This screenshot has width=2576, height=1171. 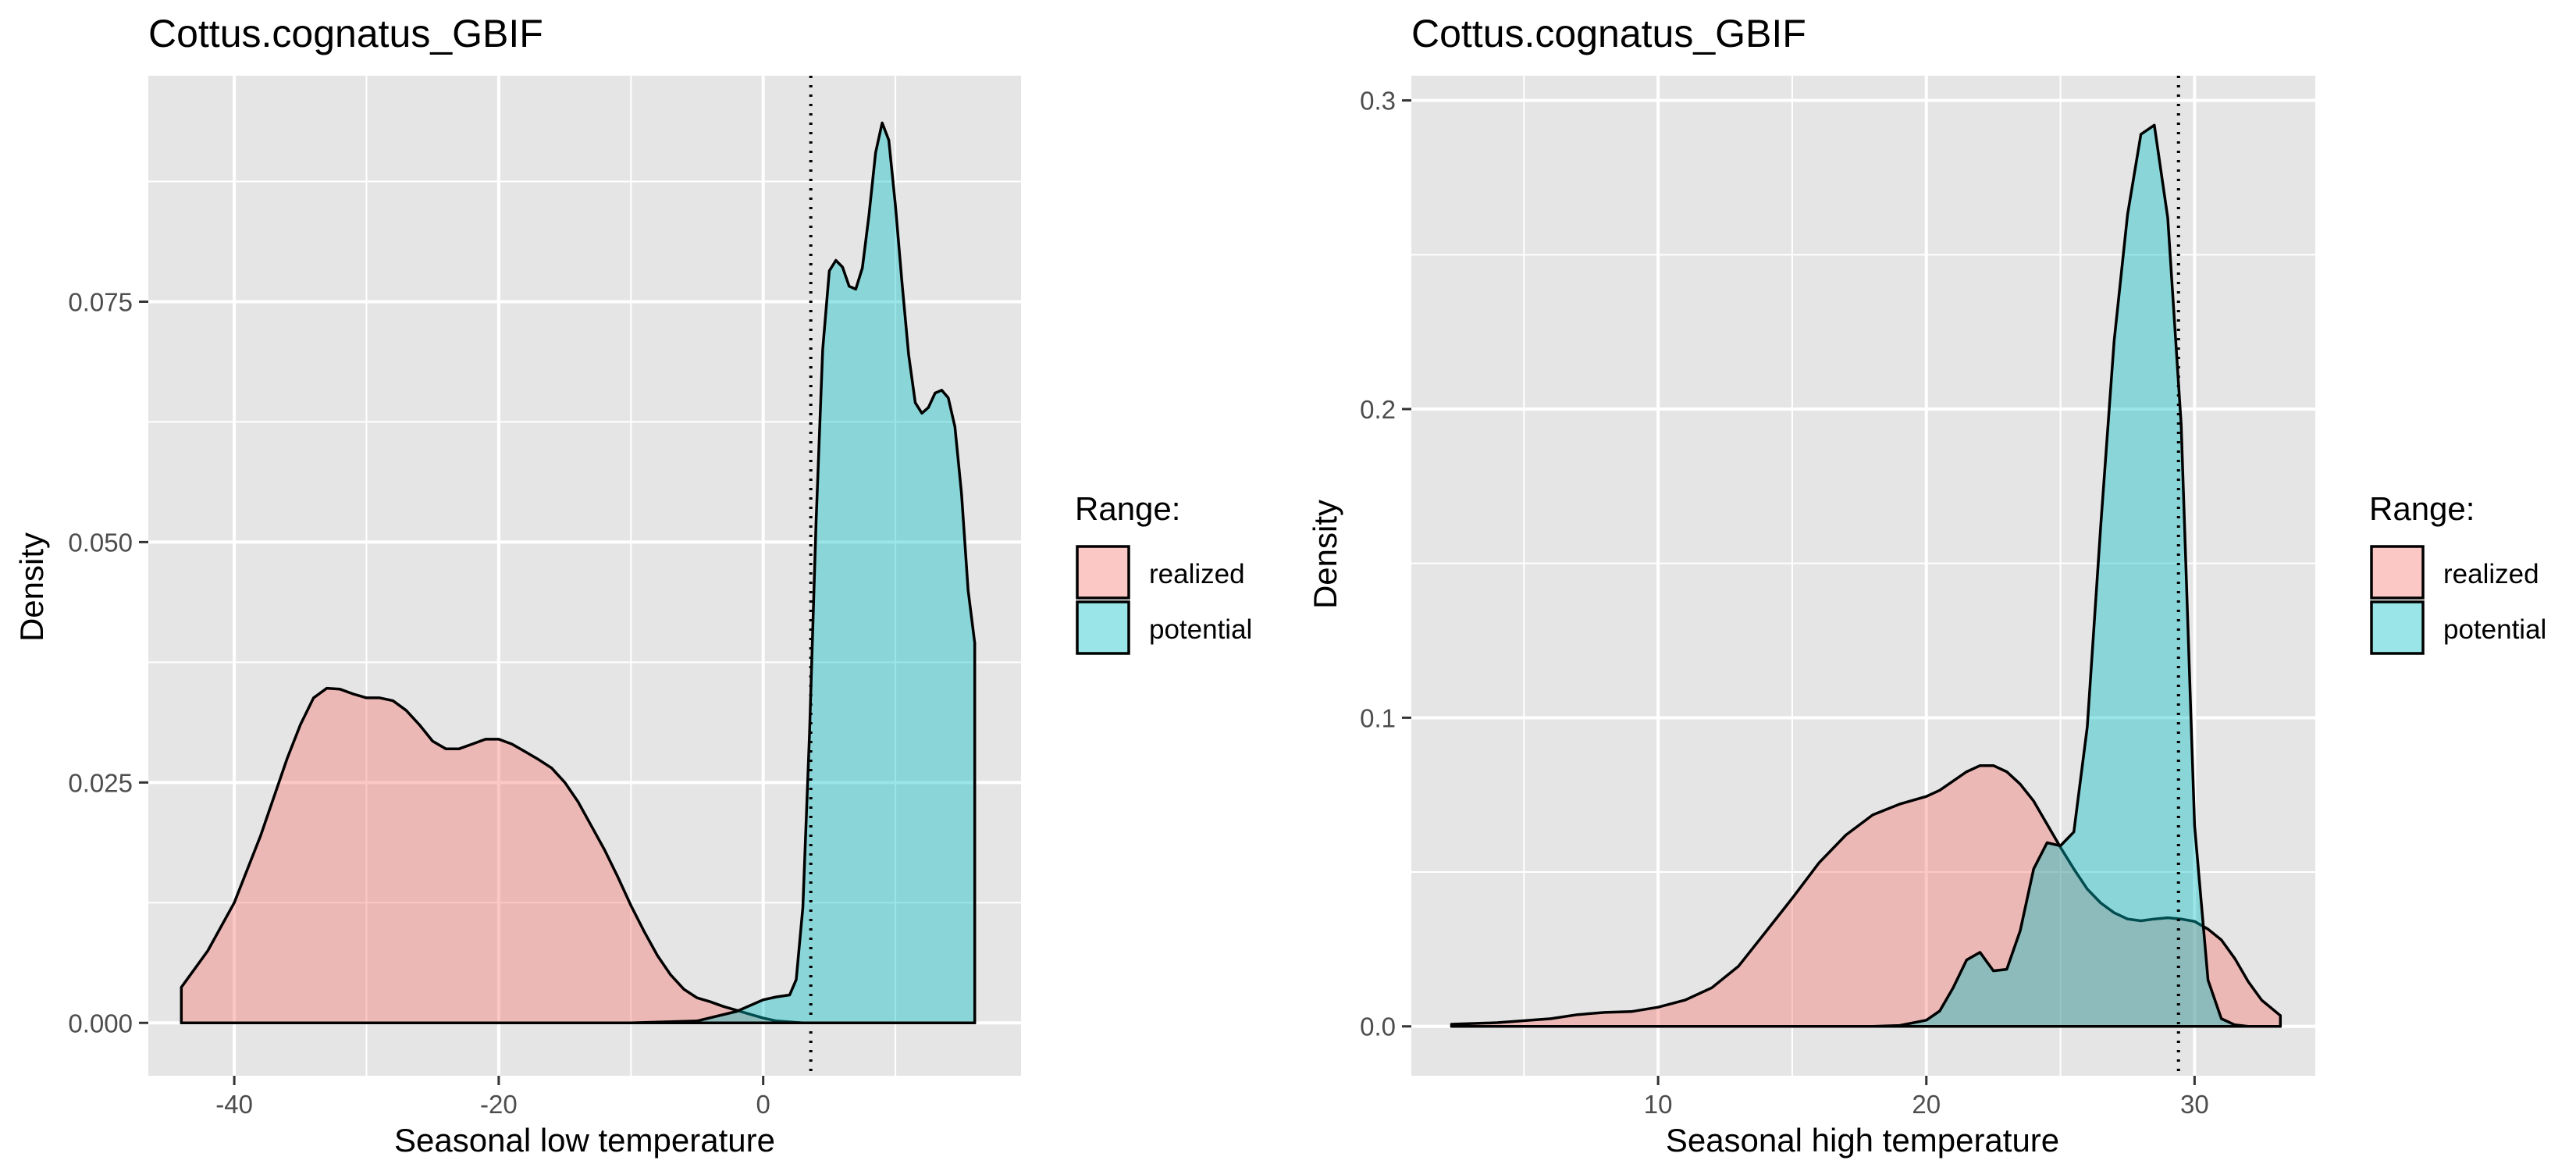 I want to click on left-y-tick-label-3: 0.075, so click(x=100, y=301).